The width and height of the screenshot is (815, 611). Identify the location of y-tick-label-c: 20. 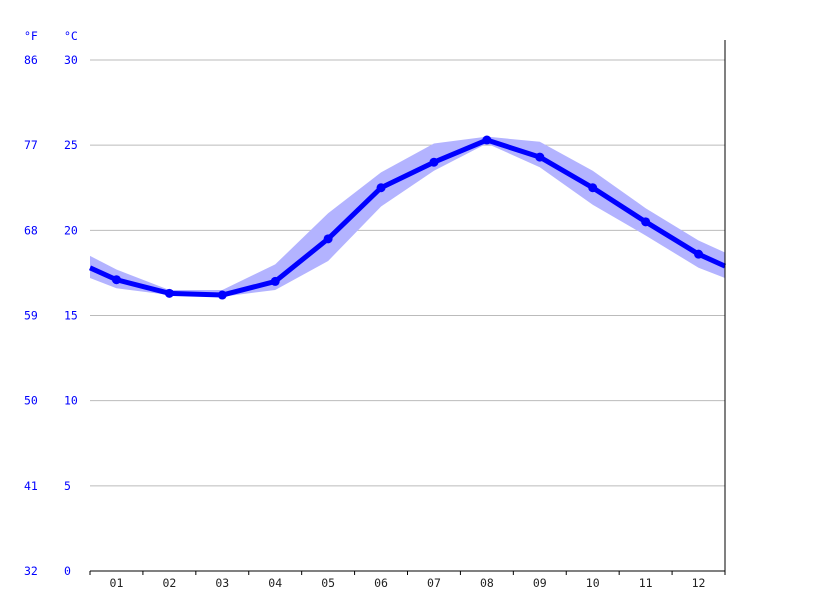
(71, 230).